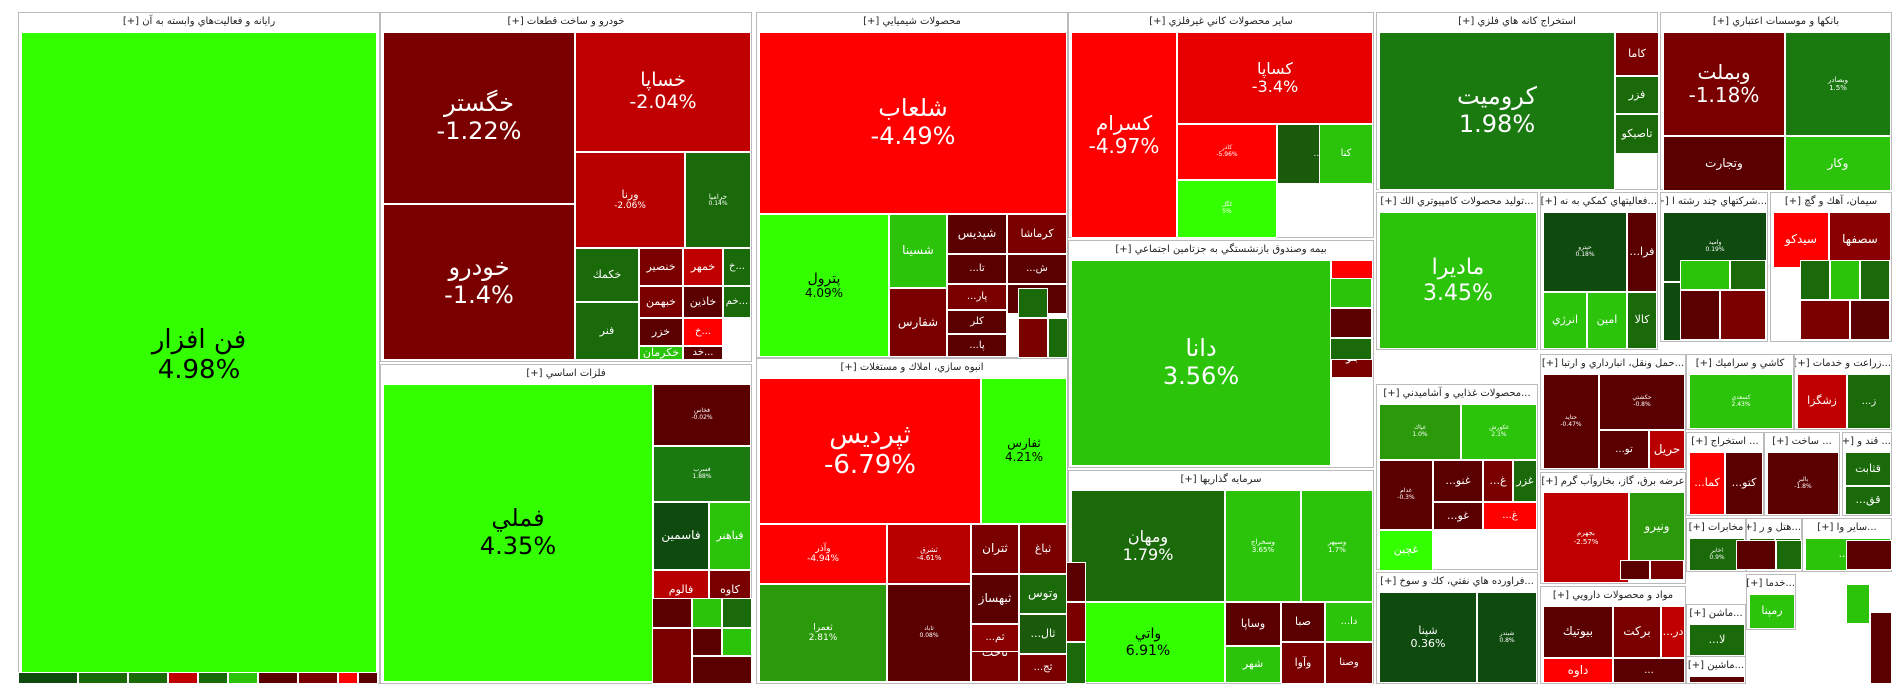  What do you see at coordinates (1642, 252) in the screenshot?
I see `stock-cell: ...فرا` at bounding box center [1642, 252].